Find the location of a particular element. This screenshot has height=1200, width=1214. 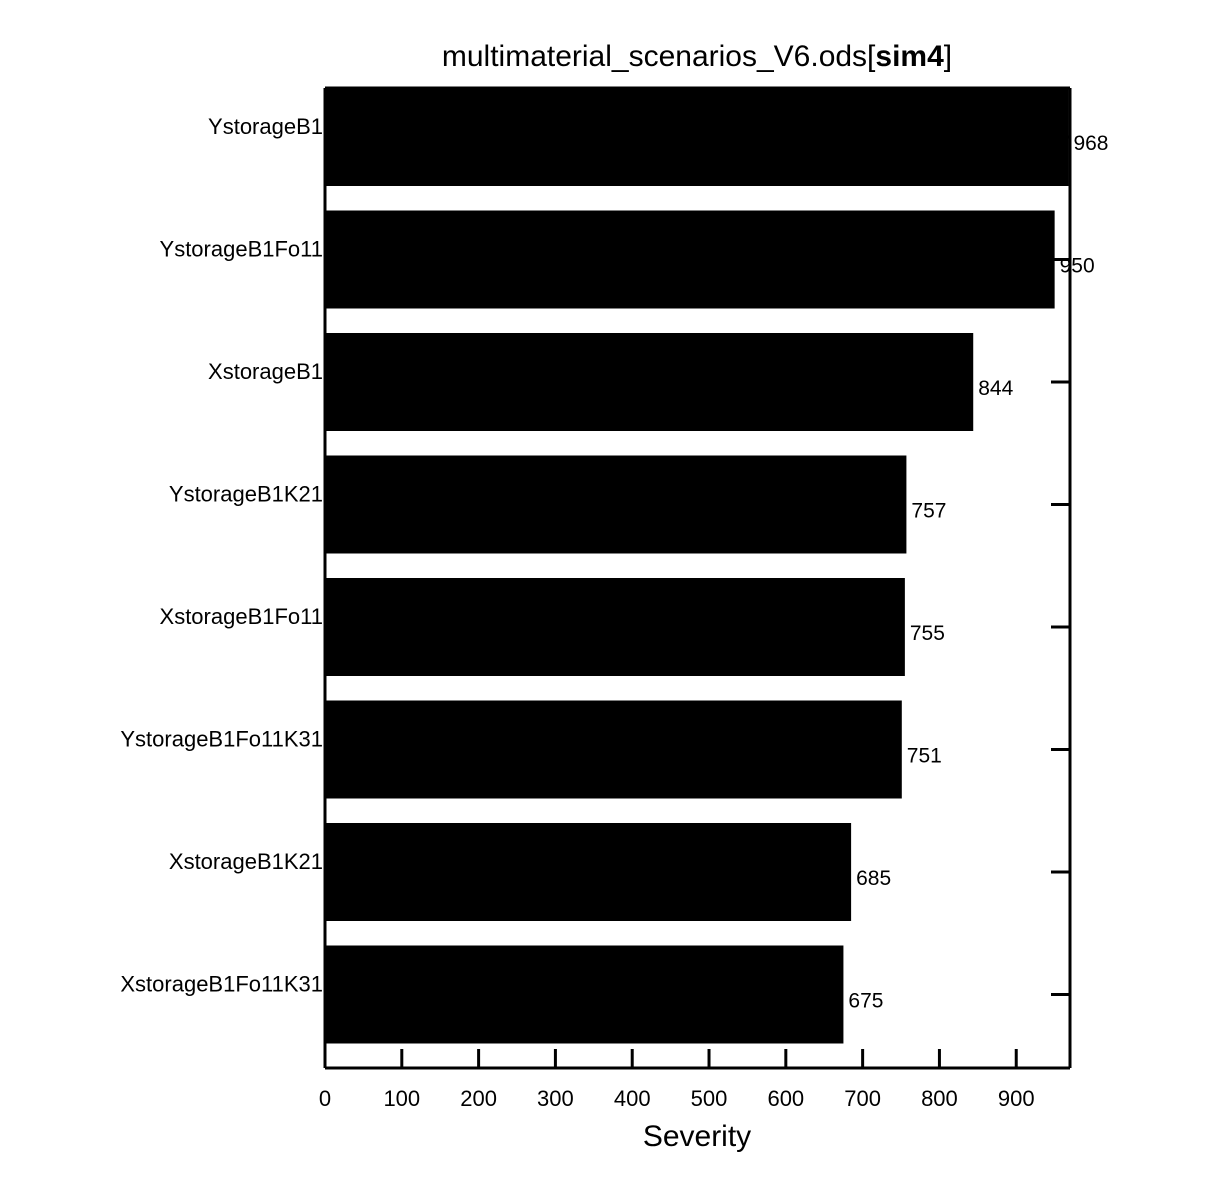

x-tick-label-9: 900 is located at coordinates (1016, 1098).